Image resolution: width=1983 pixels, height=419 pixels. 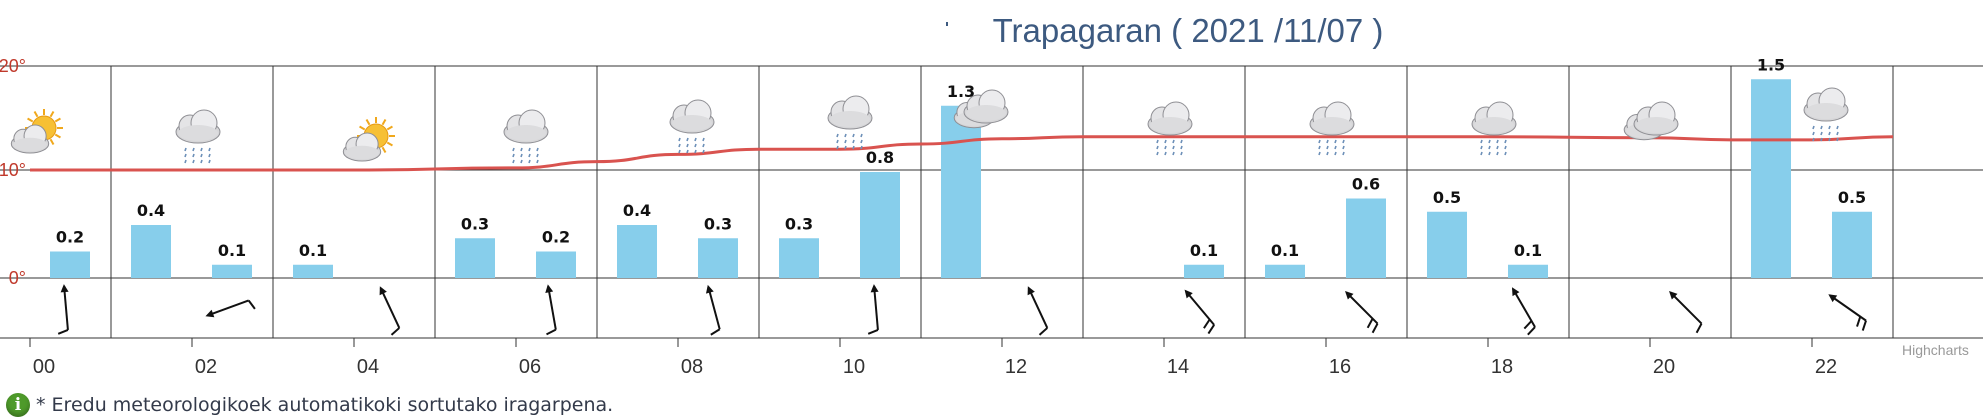 What do you see at coordinates (1366, 184) in the screenshot?
I see `precip-value-label: 0.6` at bounding box center [1366, 184].